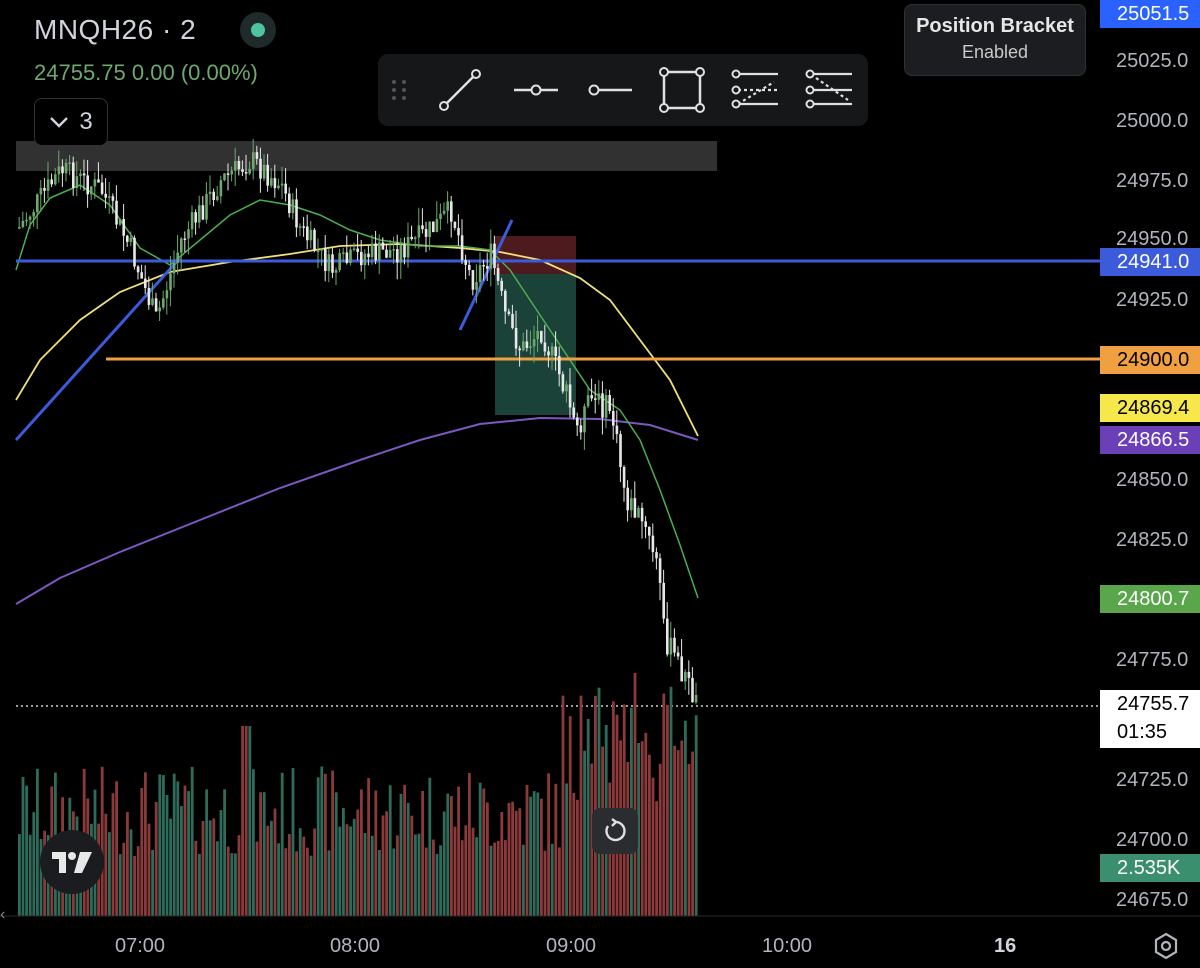 The width and height of the screenshot is (1200, 968). What do you see at coordinates (1152, 840) in the screenshot?
I see `price-tick: 24700.0` at bounding box center [1152, 840].